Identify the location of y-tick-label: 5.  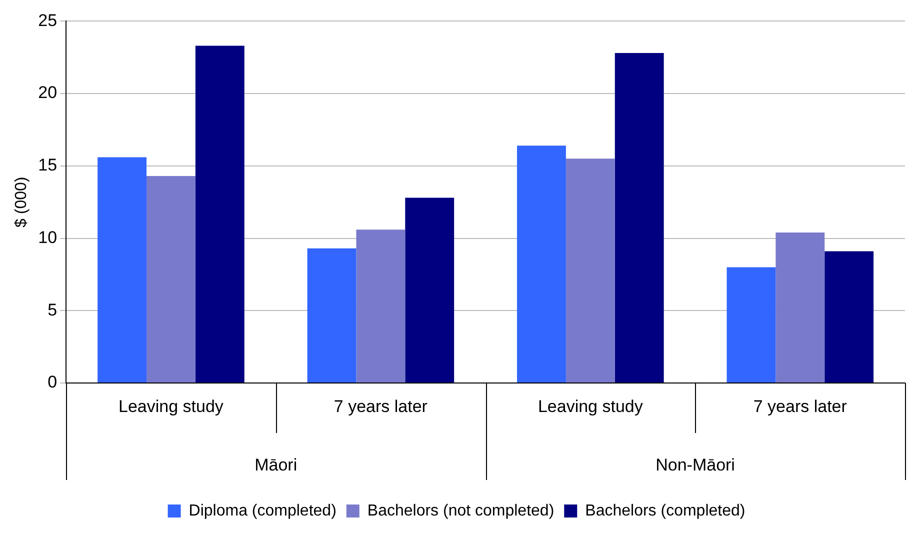
(53, 310).